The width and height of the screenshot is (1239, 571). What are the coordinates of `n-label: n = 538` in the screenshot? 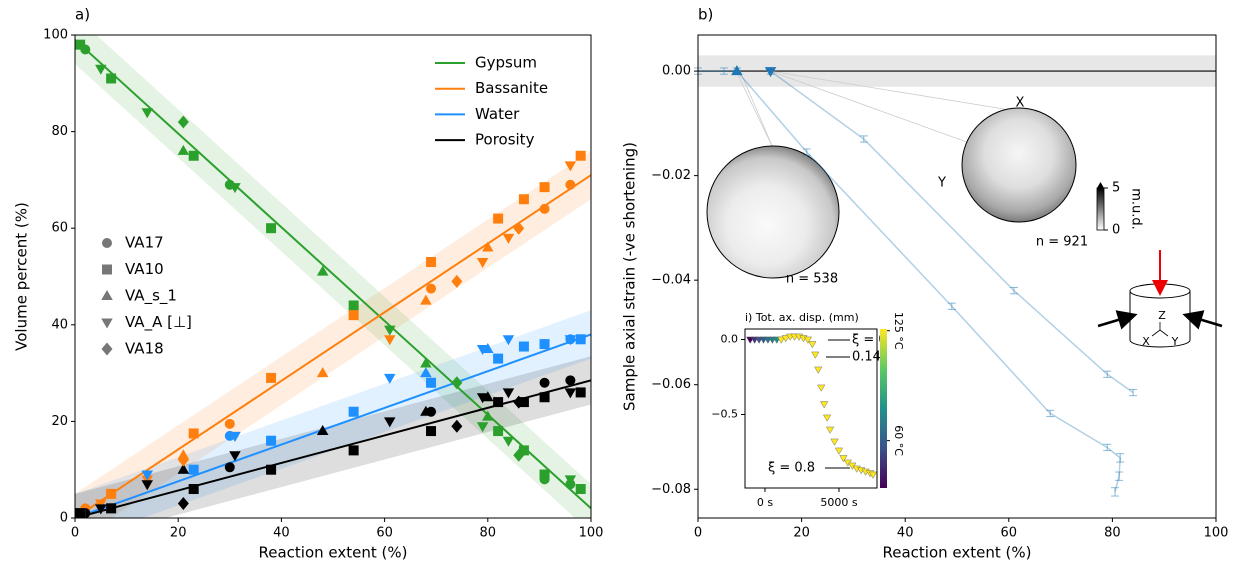 It's located at (812, 279).